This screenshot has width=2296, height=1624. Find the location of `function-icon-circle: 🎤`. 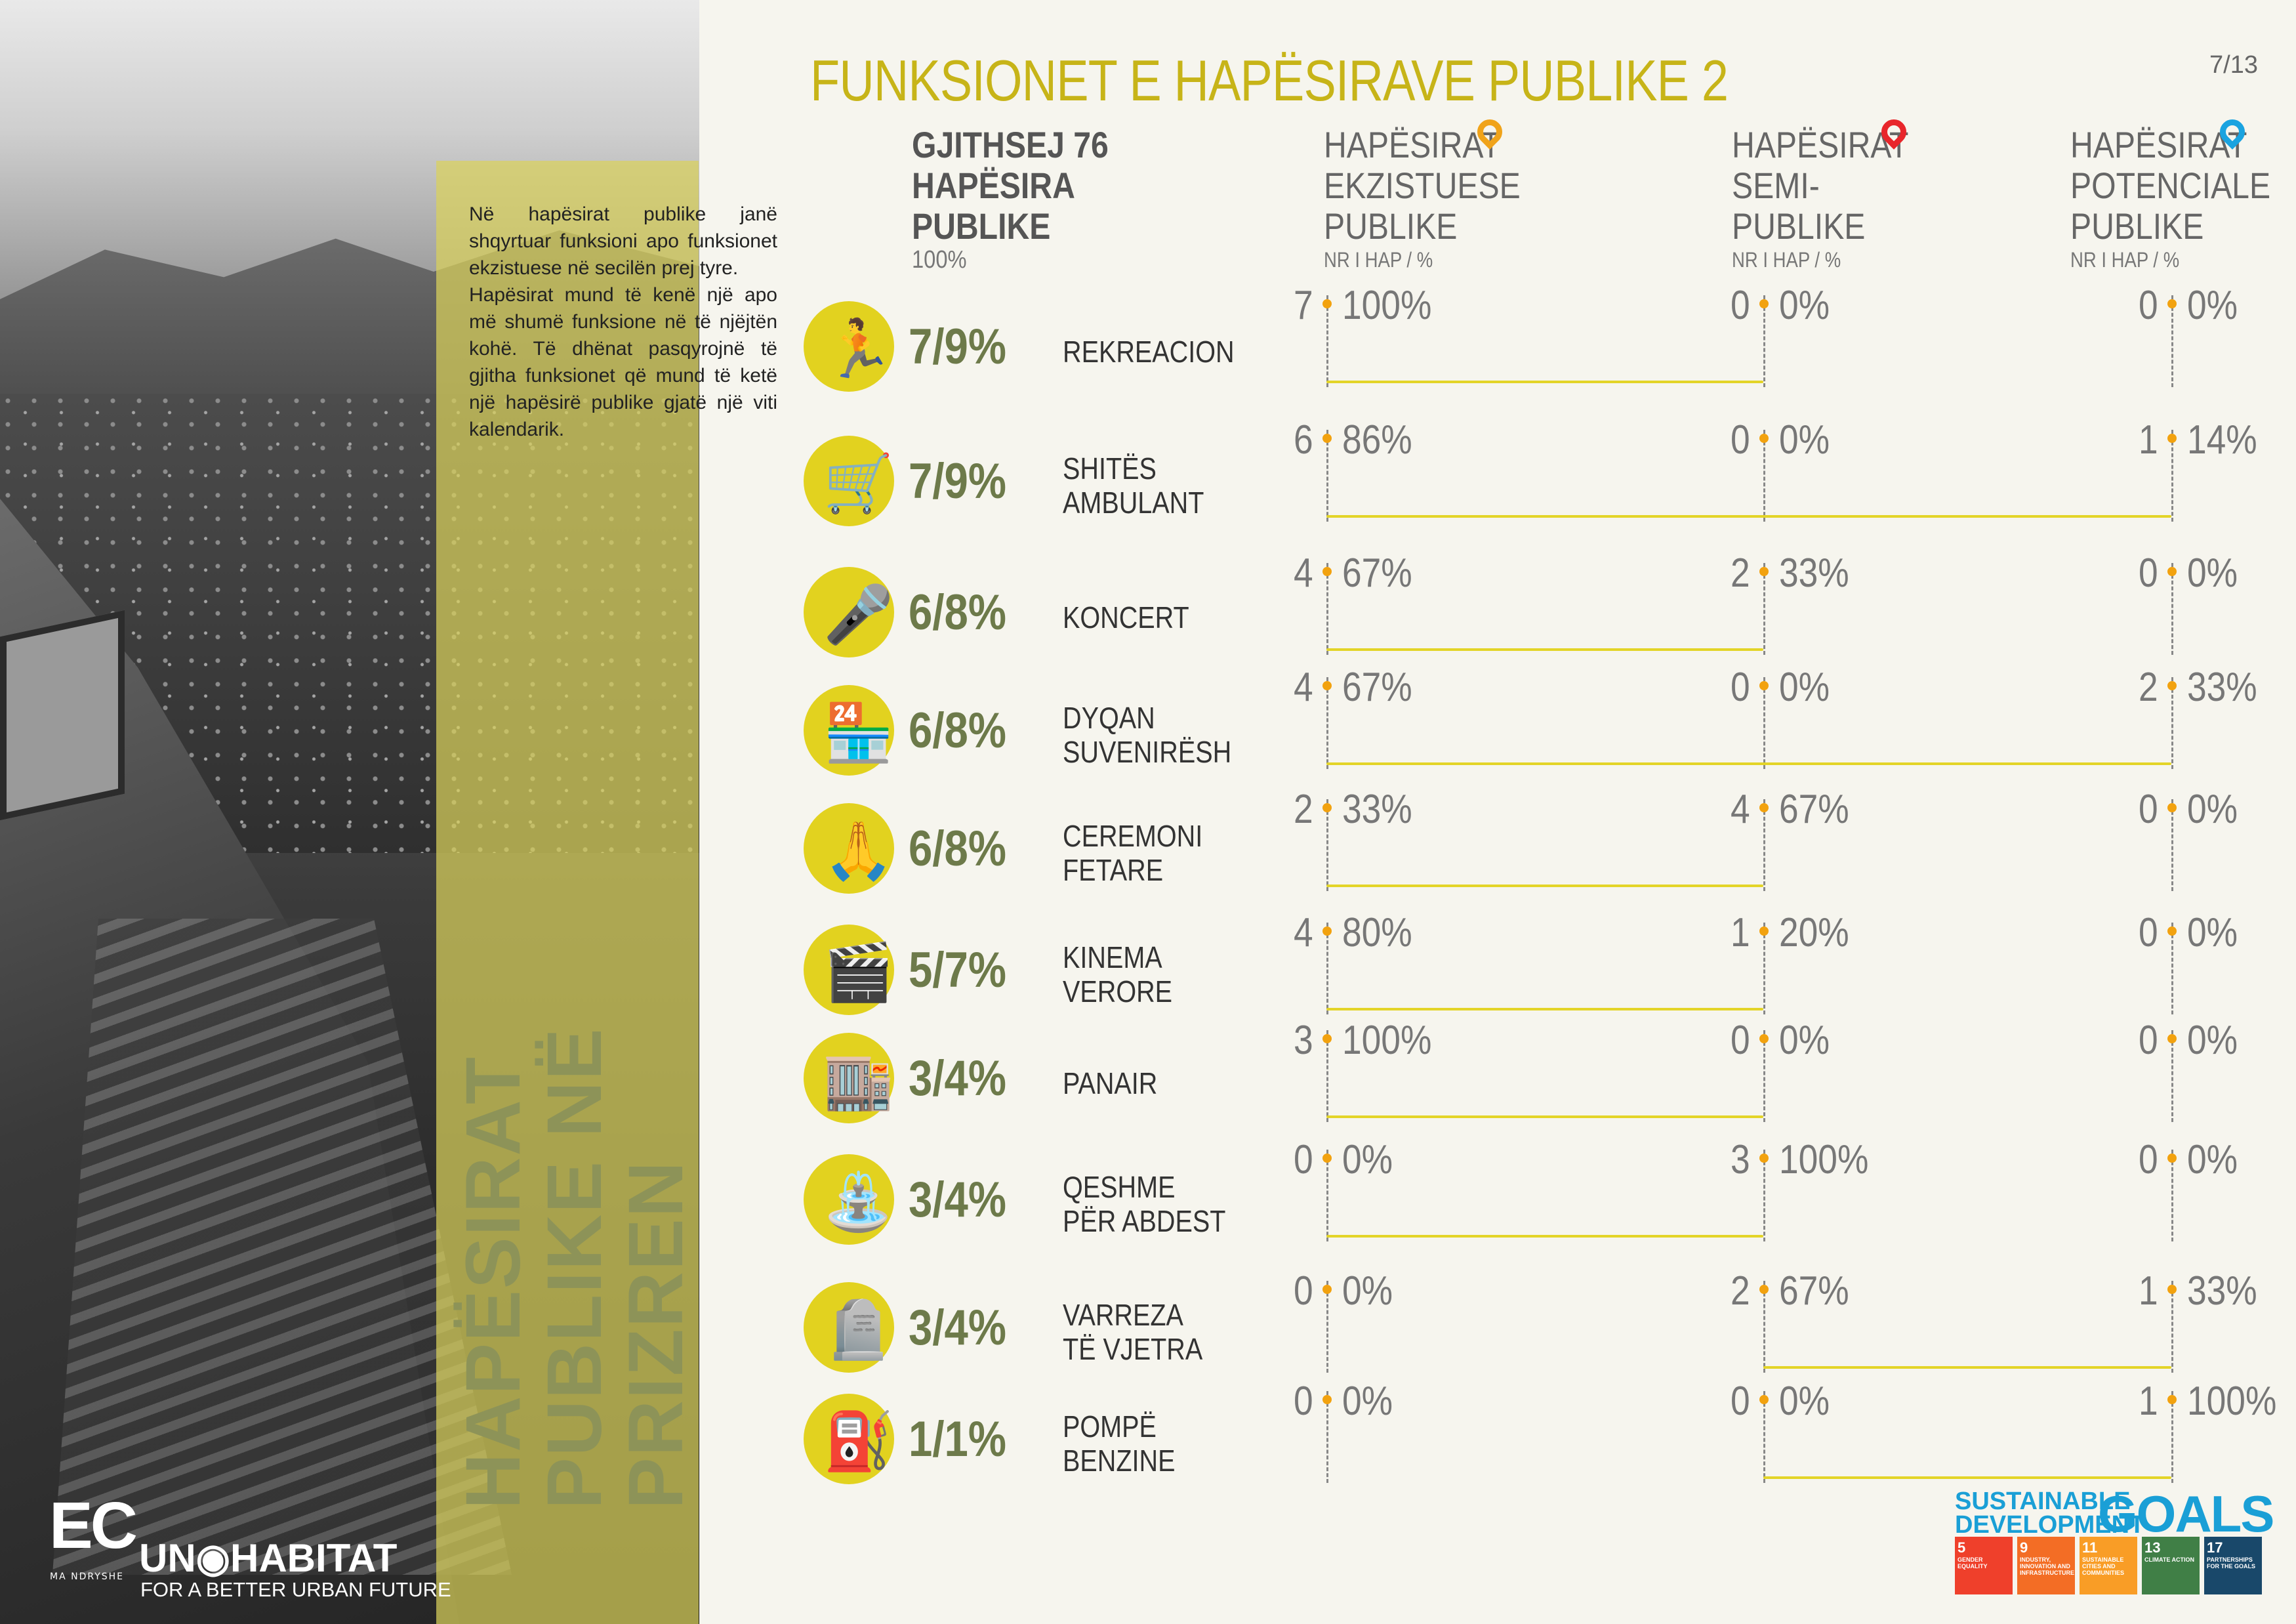

function-icon-circle: 🎤 is located at coordinates (849, 612).